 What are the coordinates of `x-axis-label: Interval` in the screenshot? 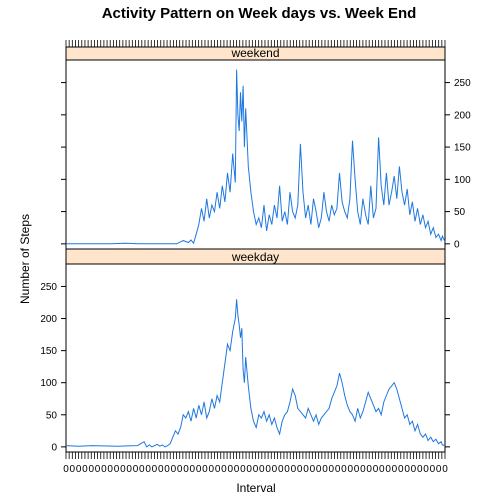 It's located at (255, 488).